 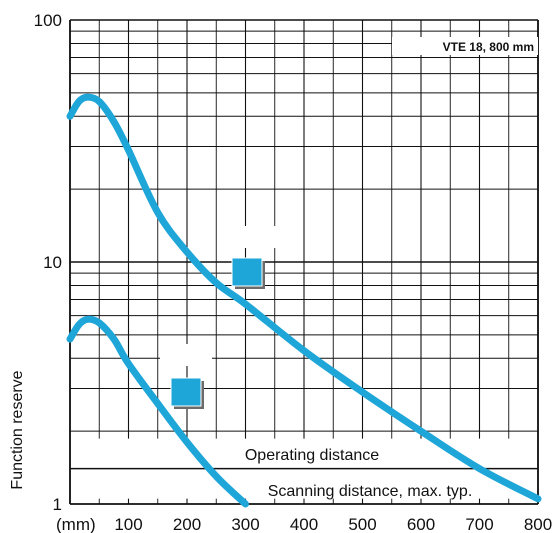 I want to click on series-labels, so click(x=218, y=317).